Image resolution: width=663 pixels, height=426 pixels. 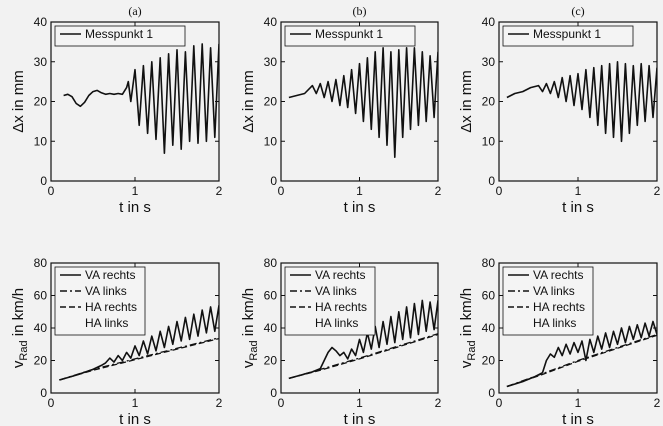 What do you see at coordinates (360, 11) in the screenshot?
I see `panel-label: (b)` at bounding box center [360, 11].